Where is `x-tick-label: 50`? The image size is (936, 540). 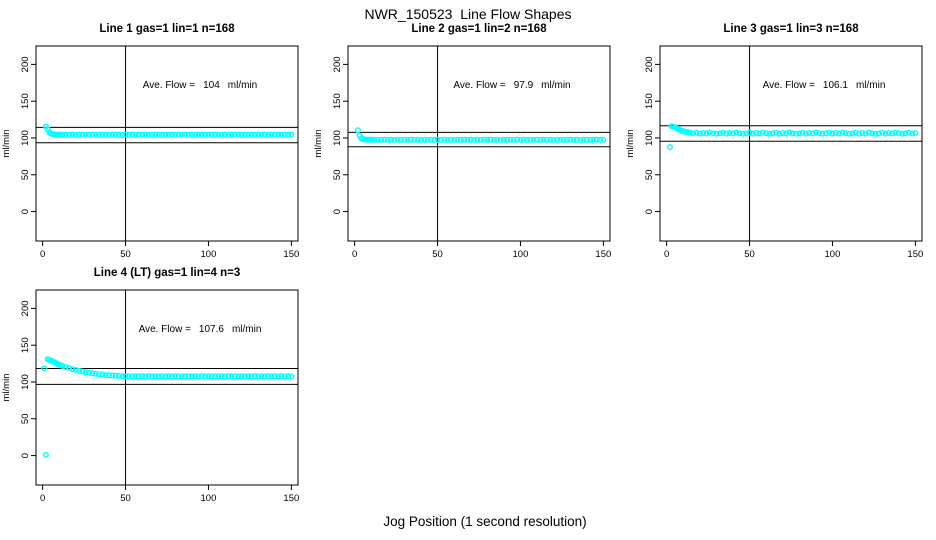
x-tick-label: 50 is located at coordinates (125, 498).